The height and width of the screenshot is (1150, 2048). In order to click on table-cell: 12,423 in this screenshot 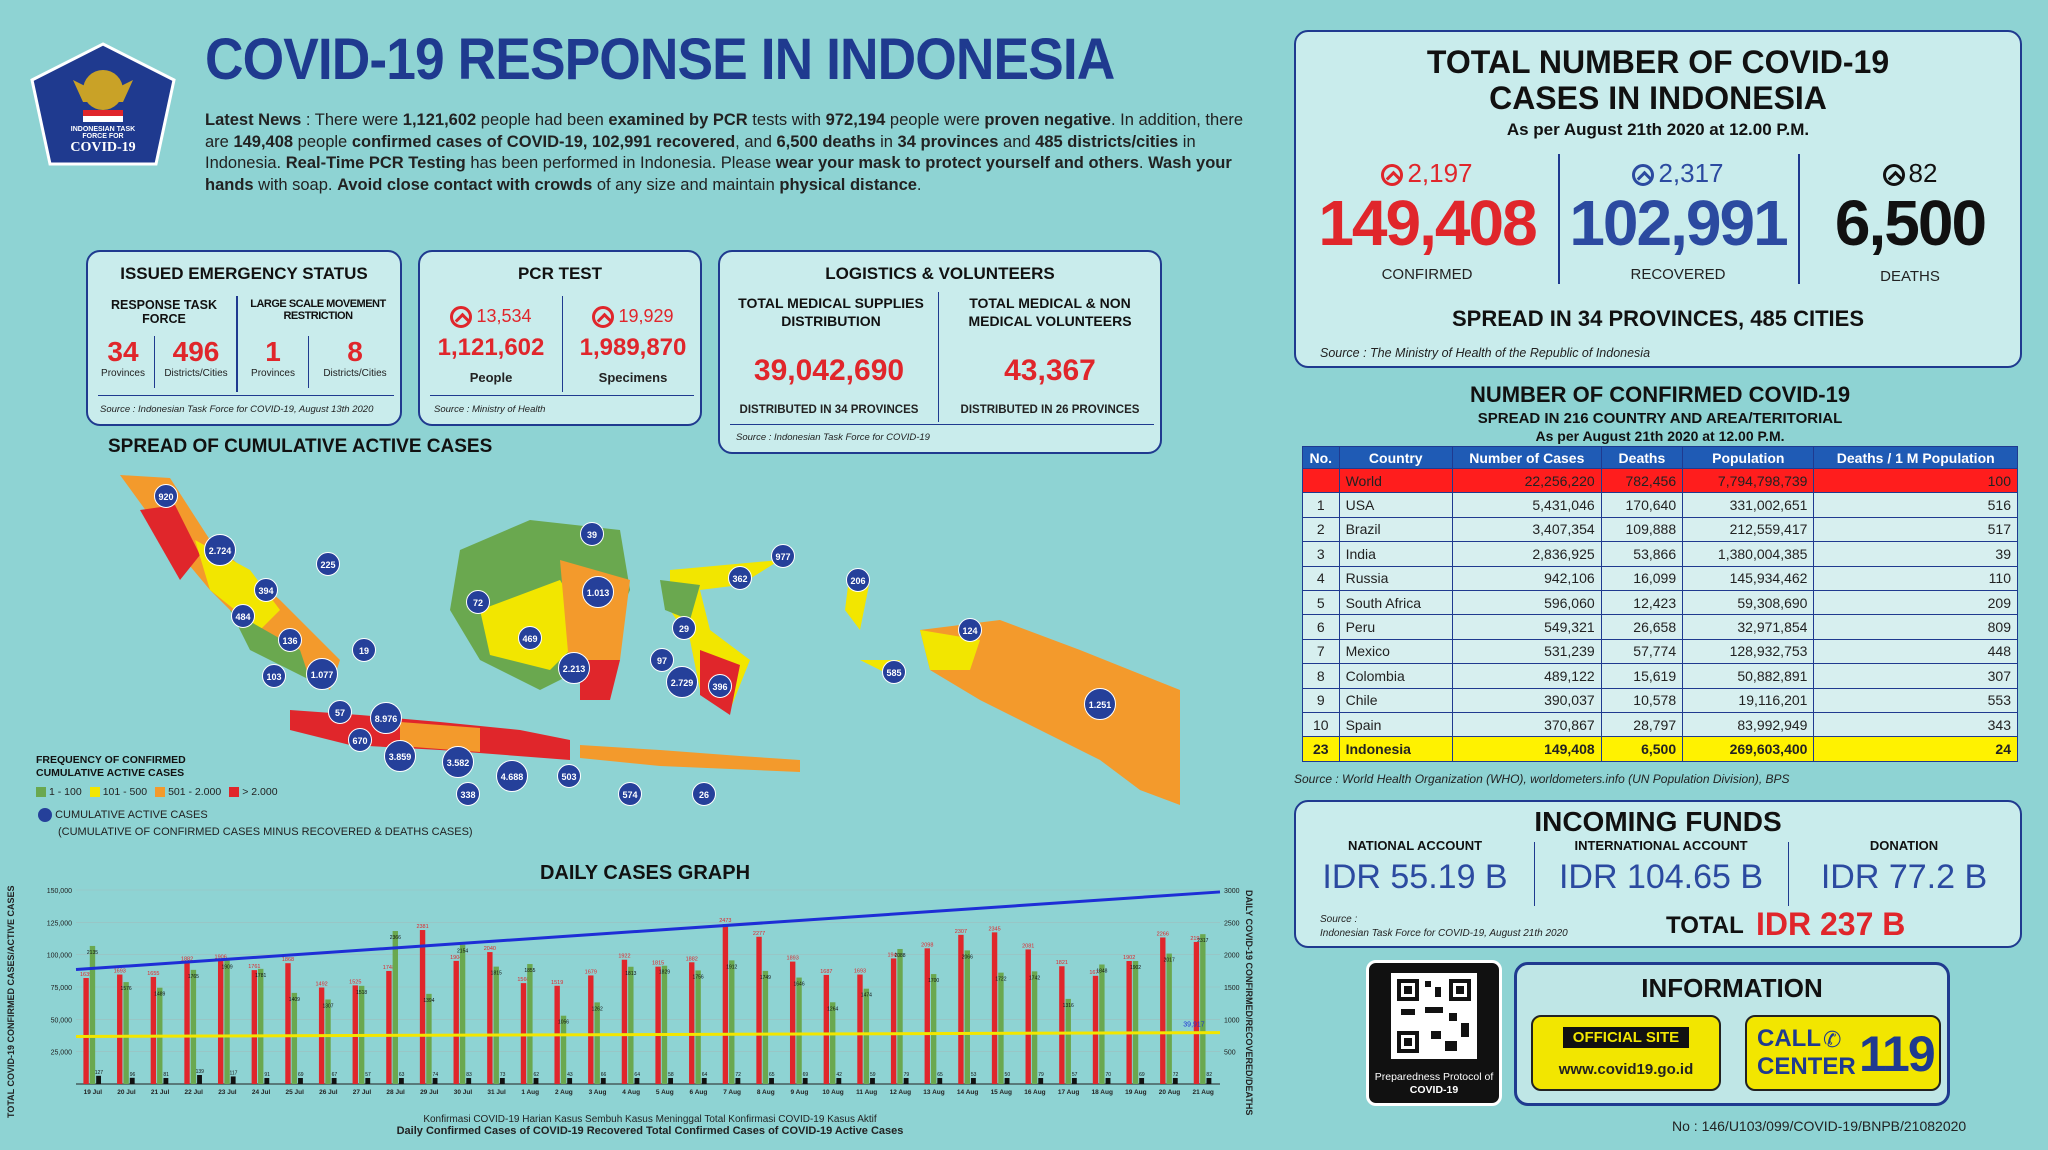, I will do `click(1642, 602)`.